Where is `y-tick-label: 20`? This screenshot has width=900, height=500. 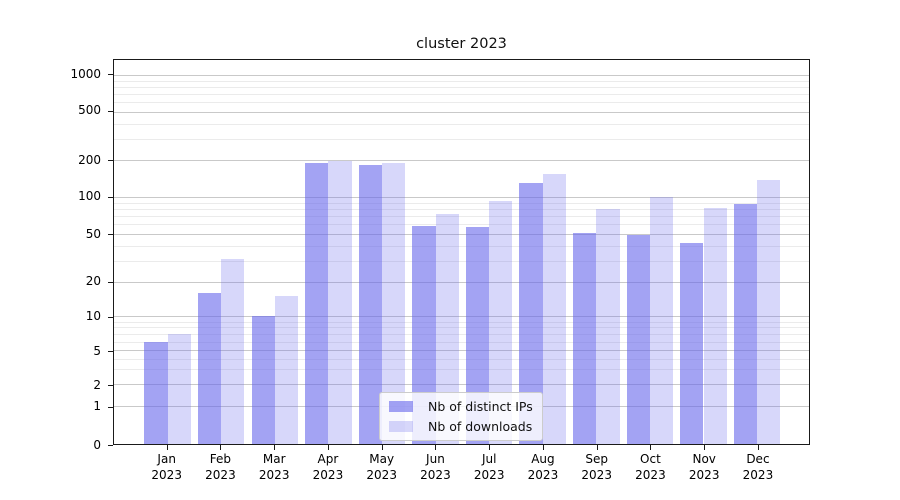
y-tick-label: 20 is located at coordinates (93, 281).